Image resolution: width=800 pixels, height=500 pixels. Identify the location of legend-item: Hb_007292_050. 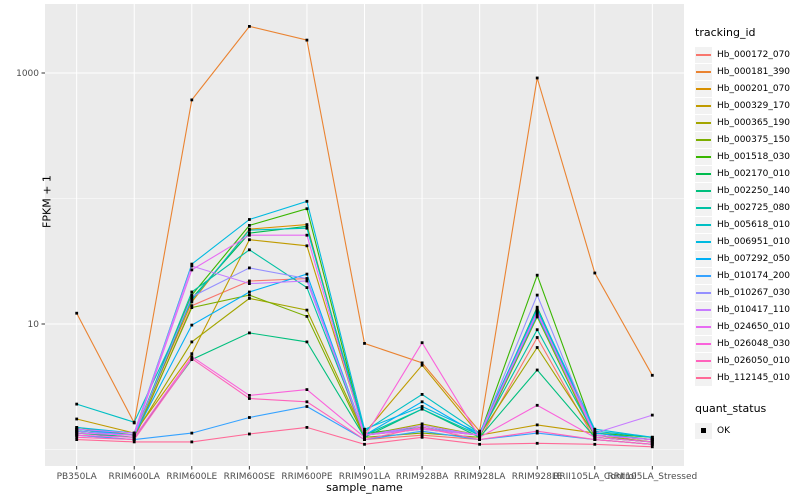
(744, 258).